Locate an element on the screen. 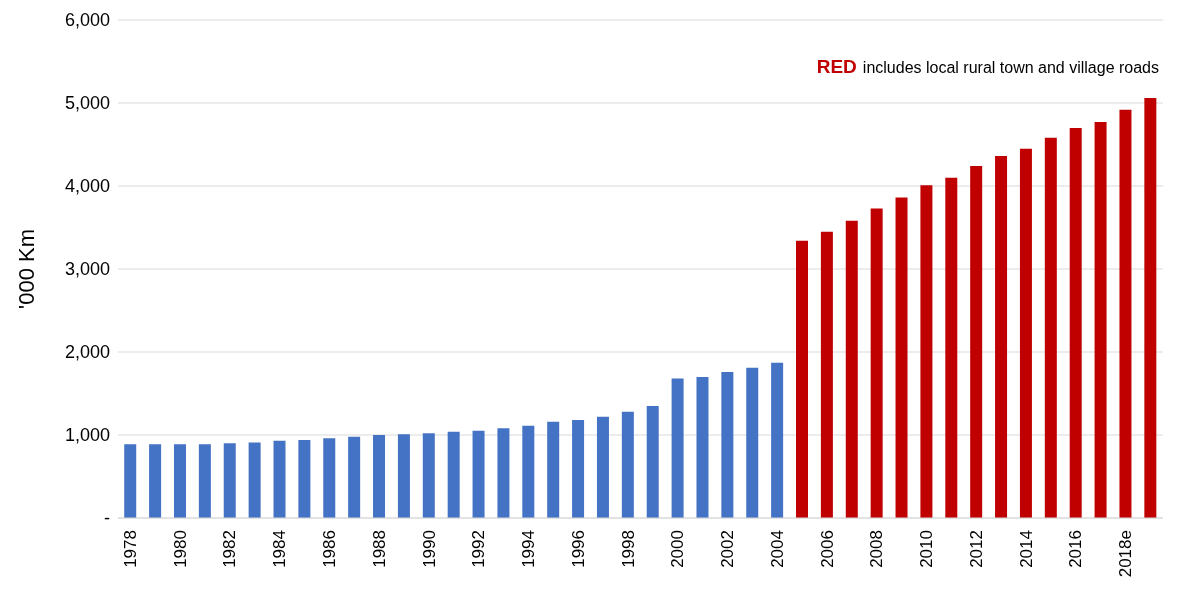  y-tick-label: 2,000 is located at coordinates (87, 352).